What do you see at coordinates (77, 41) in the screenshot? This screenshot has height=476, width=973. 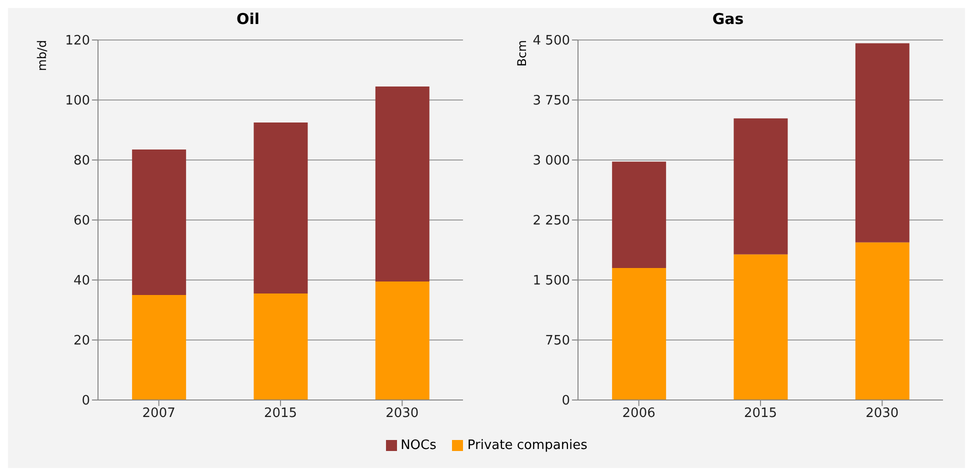 I see `y-tick-label: 120` at bounding box center [77, 41].